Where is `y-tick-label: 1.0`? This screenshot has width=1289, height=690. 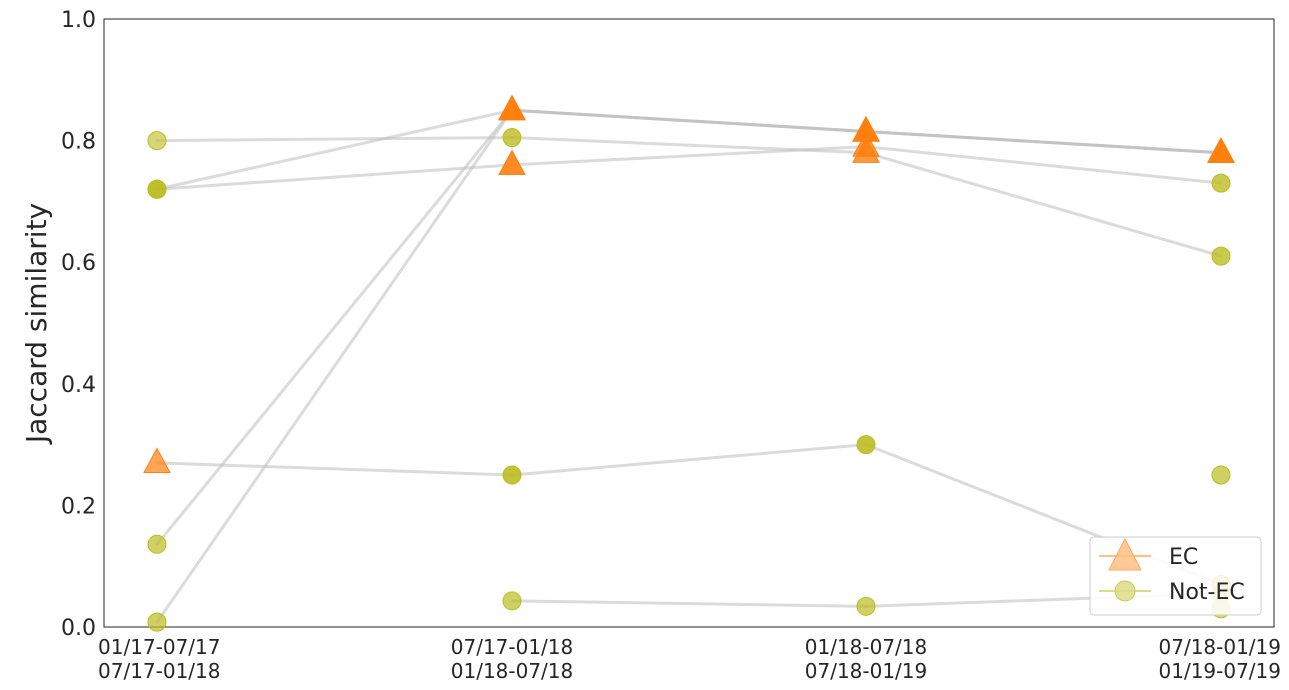 y-tick-label: 1.0 is located at coordinates (78, 20).